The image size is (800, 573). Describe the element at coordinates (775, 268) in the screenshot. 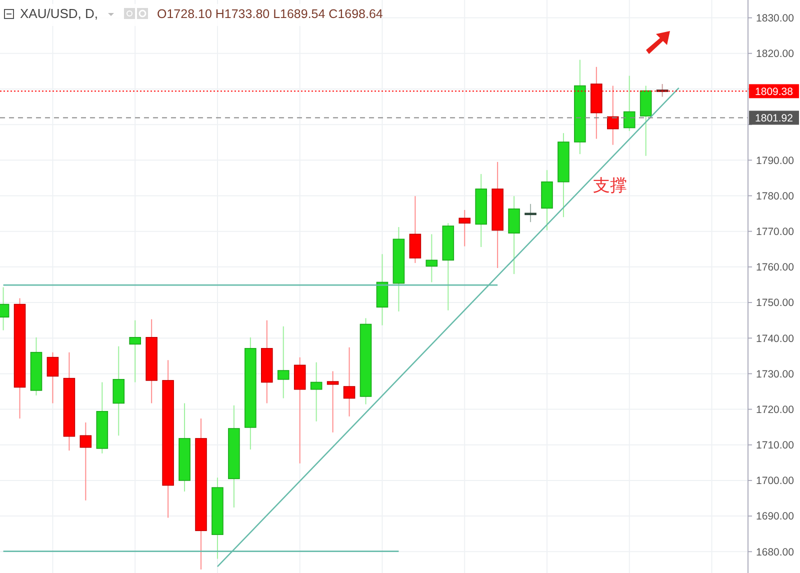

I see `y-tick-label: 1760.00` at that location.